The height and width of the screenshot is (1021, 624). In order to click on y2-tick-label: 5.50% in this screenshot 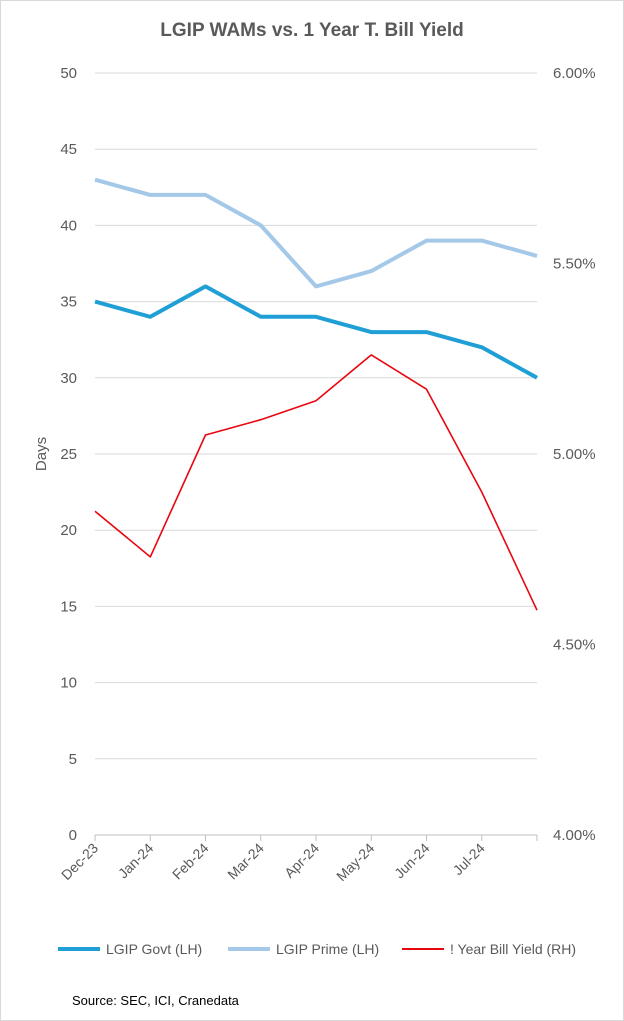, I will do `click(574, 264)`.